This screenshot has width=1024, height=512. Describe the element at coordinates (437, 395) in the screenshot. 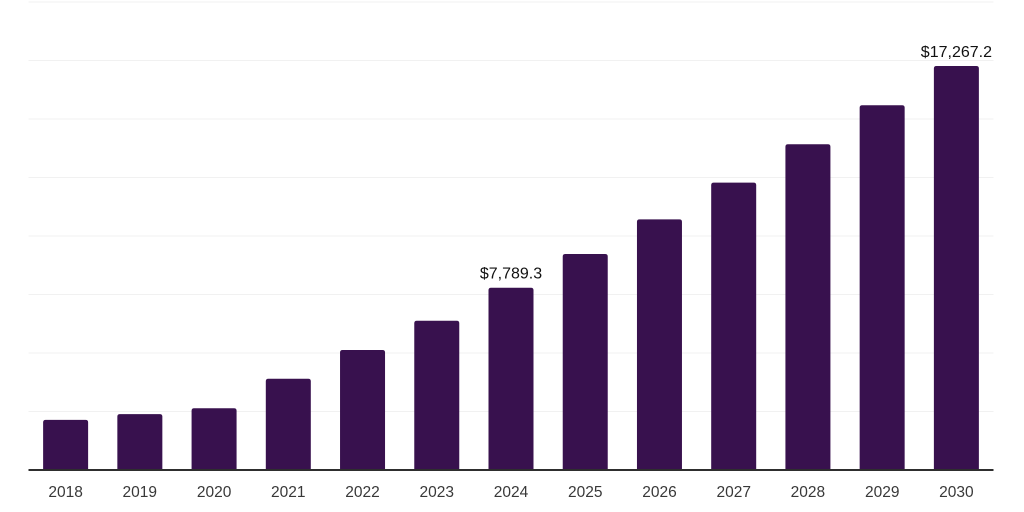

I see `bar-2023` at that location.